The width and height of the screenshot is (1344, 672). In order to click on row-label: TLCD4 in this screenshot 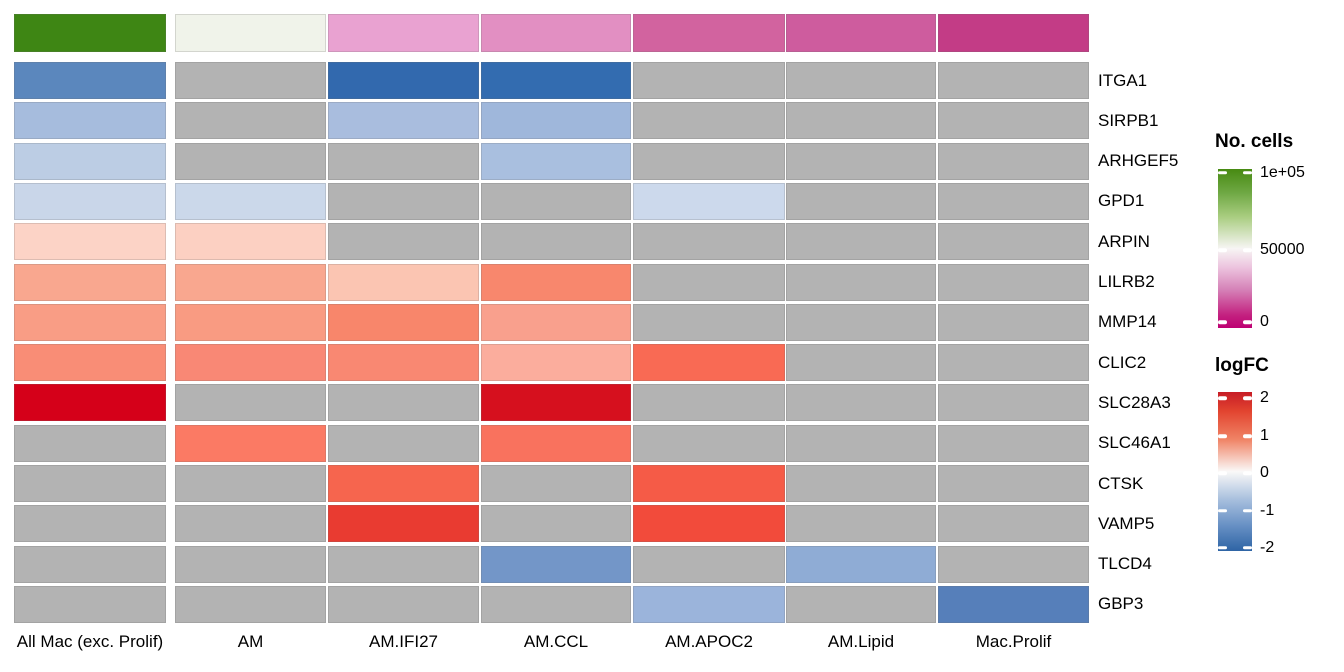, I will do `click(1125, 564)`.